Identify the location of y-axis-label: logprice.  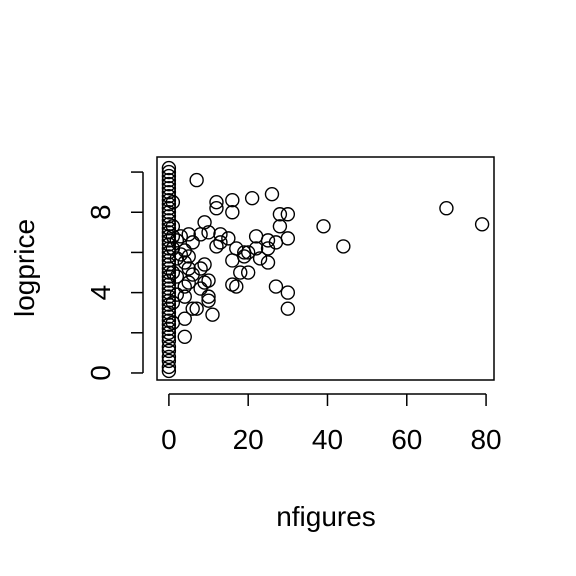
(24, 268).